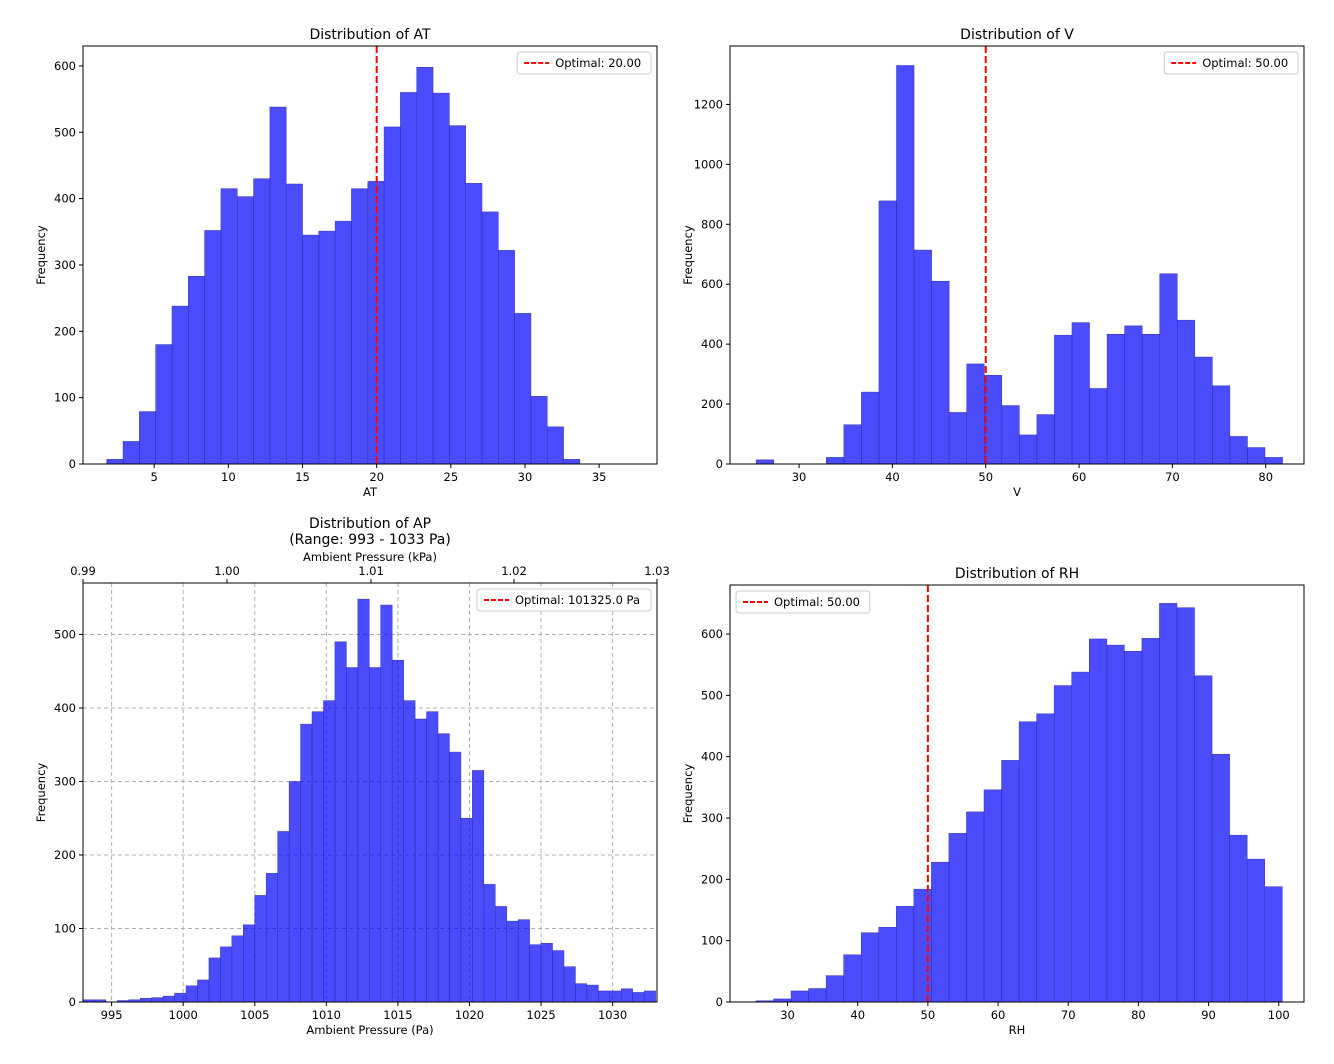 This screenshot has width=1334, height=1064. I want to click on x-axis-label: RH, so click(1017, 1030).